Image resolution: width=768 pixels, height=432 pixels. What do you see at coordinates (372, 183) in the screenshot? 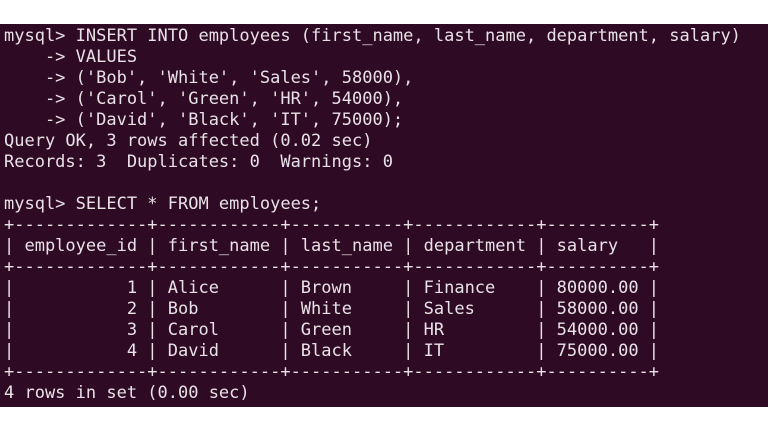
I see `output-line` at bounding box center [372, 183].